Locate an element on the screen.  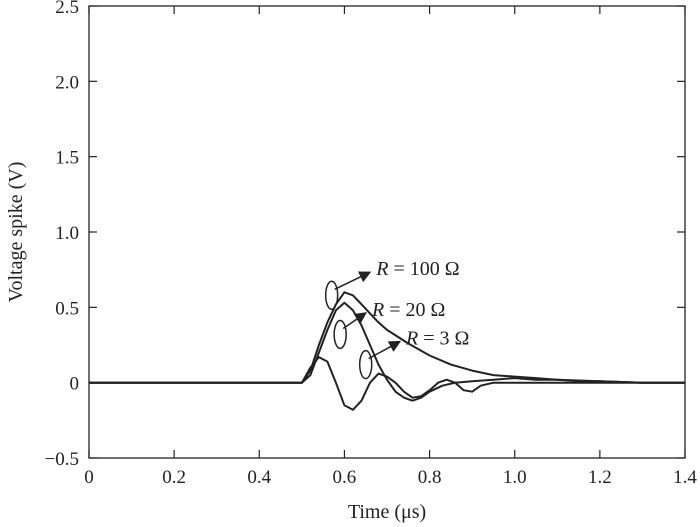
annotation-label: R = 100 Ω is located at coordinates (417, 269).